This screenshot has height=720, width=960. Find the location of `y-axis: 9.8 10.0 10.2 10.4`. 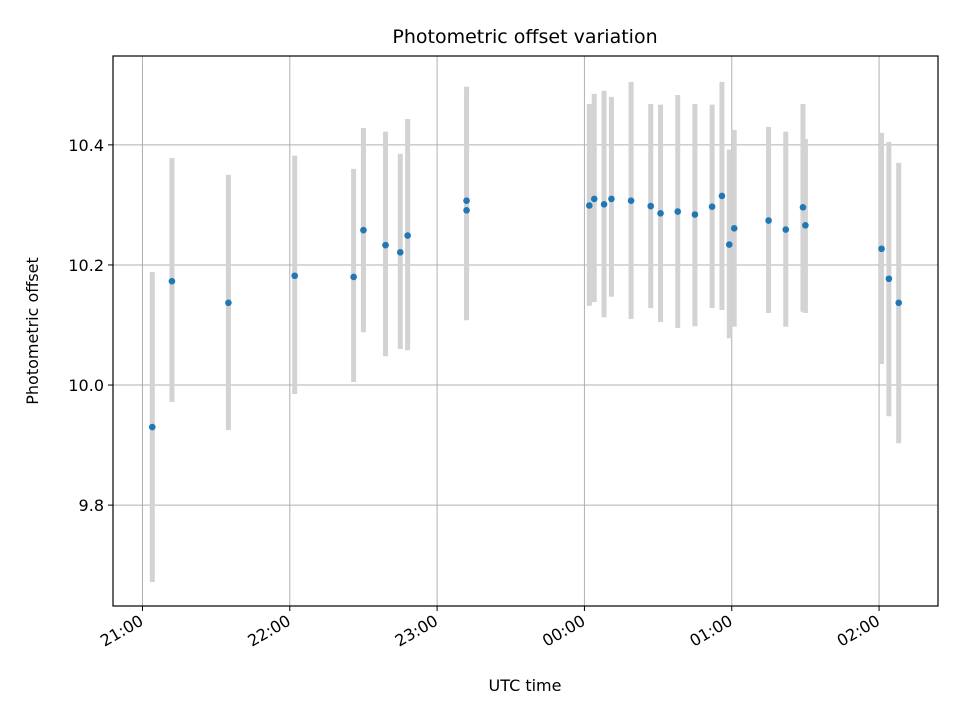

y-axis: 9.8 10.0 10.2 10.4 is located at coordinates (90, 325).